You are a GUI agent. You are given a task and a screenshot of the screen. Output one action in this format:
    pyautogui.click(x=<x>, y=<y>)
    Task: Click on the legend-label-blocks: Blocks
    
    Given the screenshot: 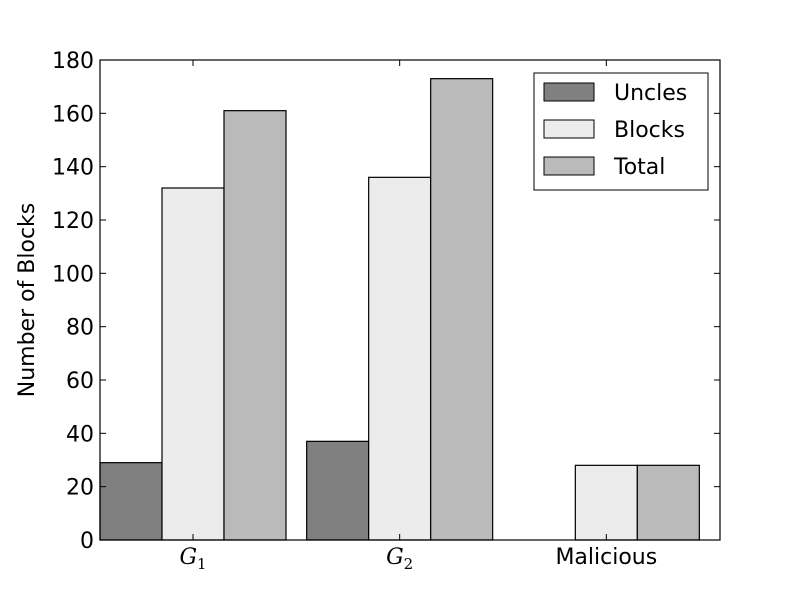 What is the action you would take?
    pyautogui.click(x=649, y=130)
    